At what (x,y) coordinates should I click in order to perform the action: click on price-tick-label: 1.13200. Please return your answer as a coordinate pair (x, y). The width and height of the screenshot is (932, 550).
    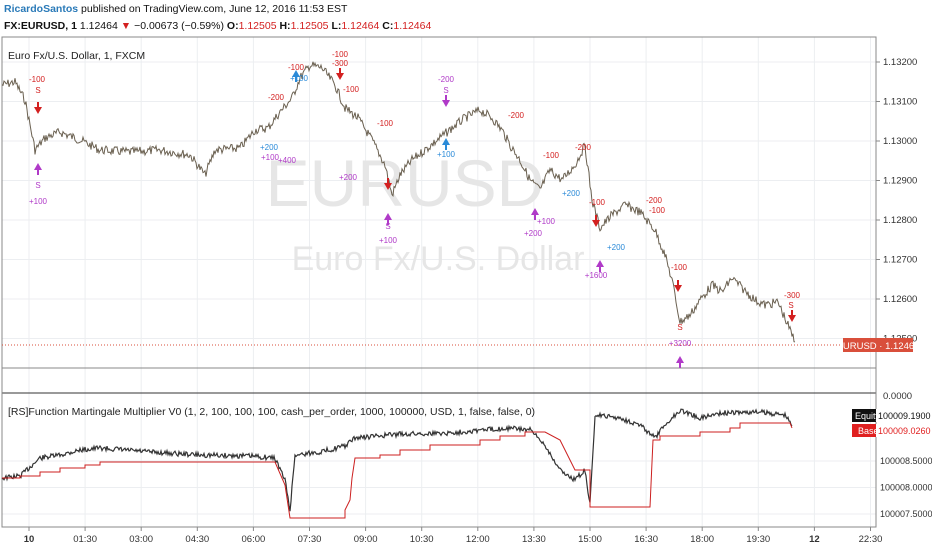
    Looking at the image, I should click on (900, 62).